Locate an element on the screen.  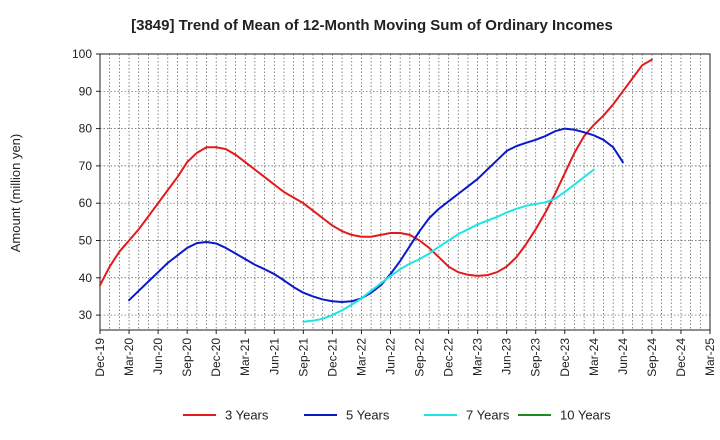
legend: 3 Years 5 Years 7 Years 10 Years is located at coordinates (397, 415).